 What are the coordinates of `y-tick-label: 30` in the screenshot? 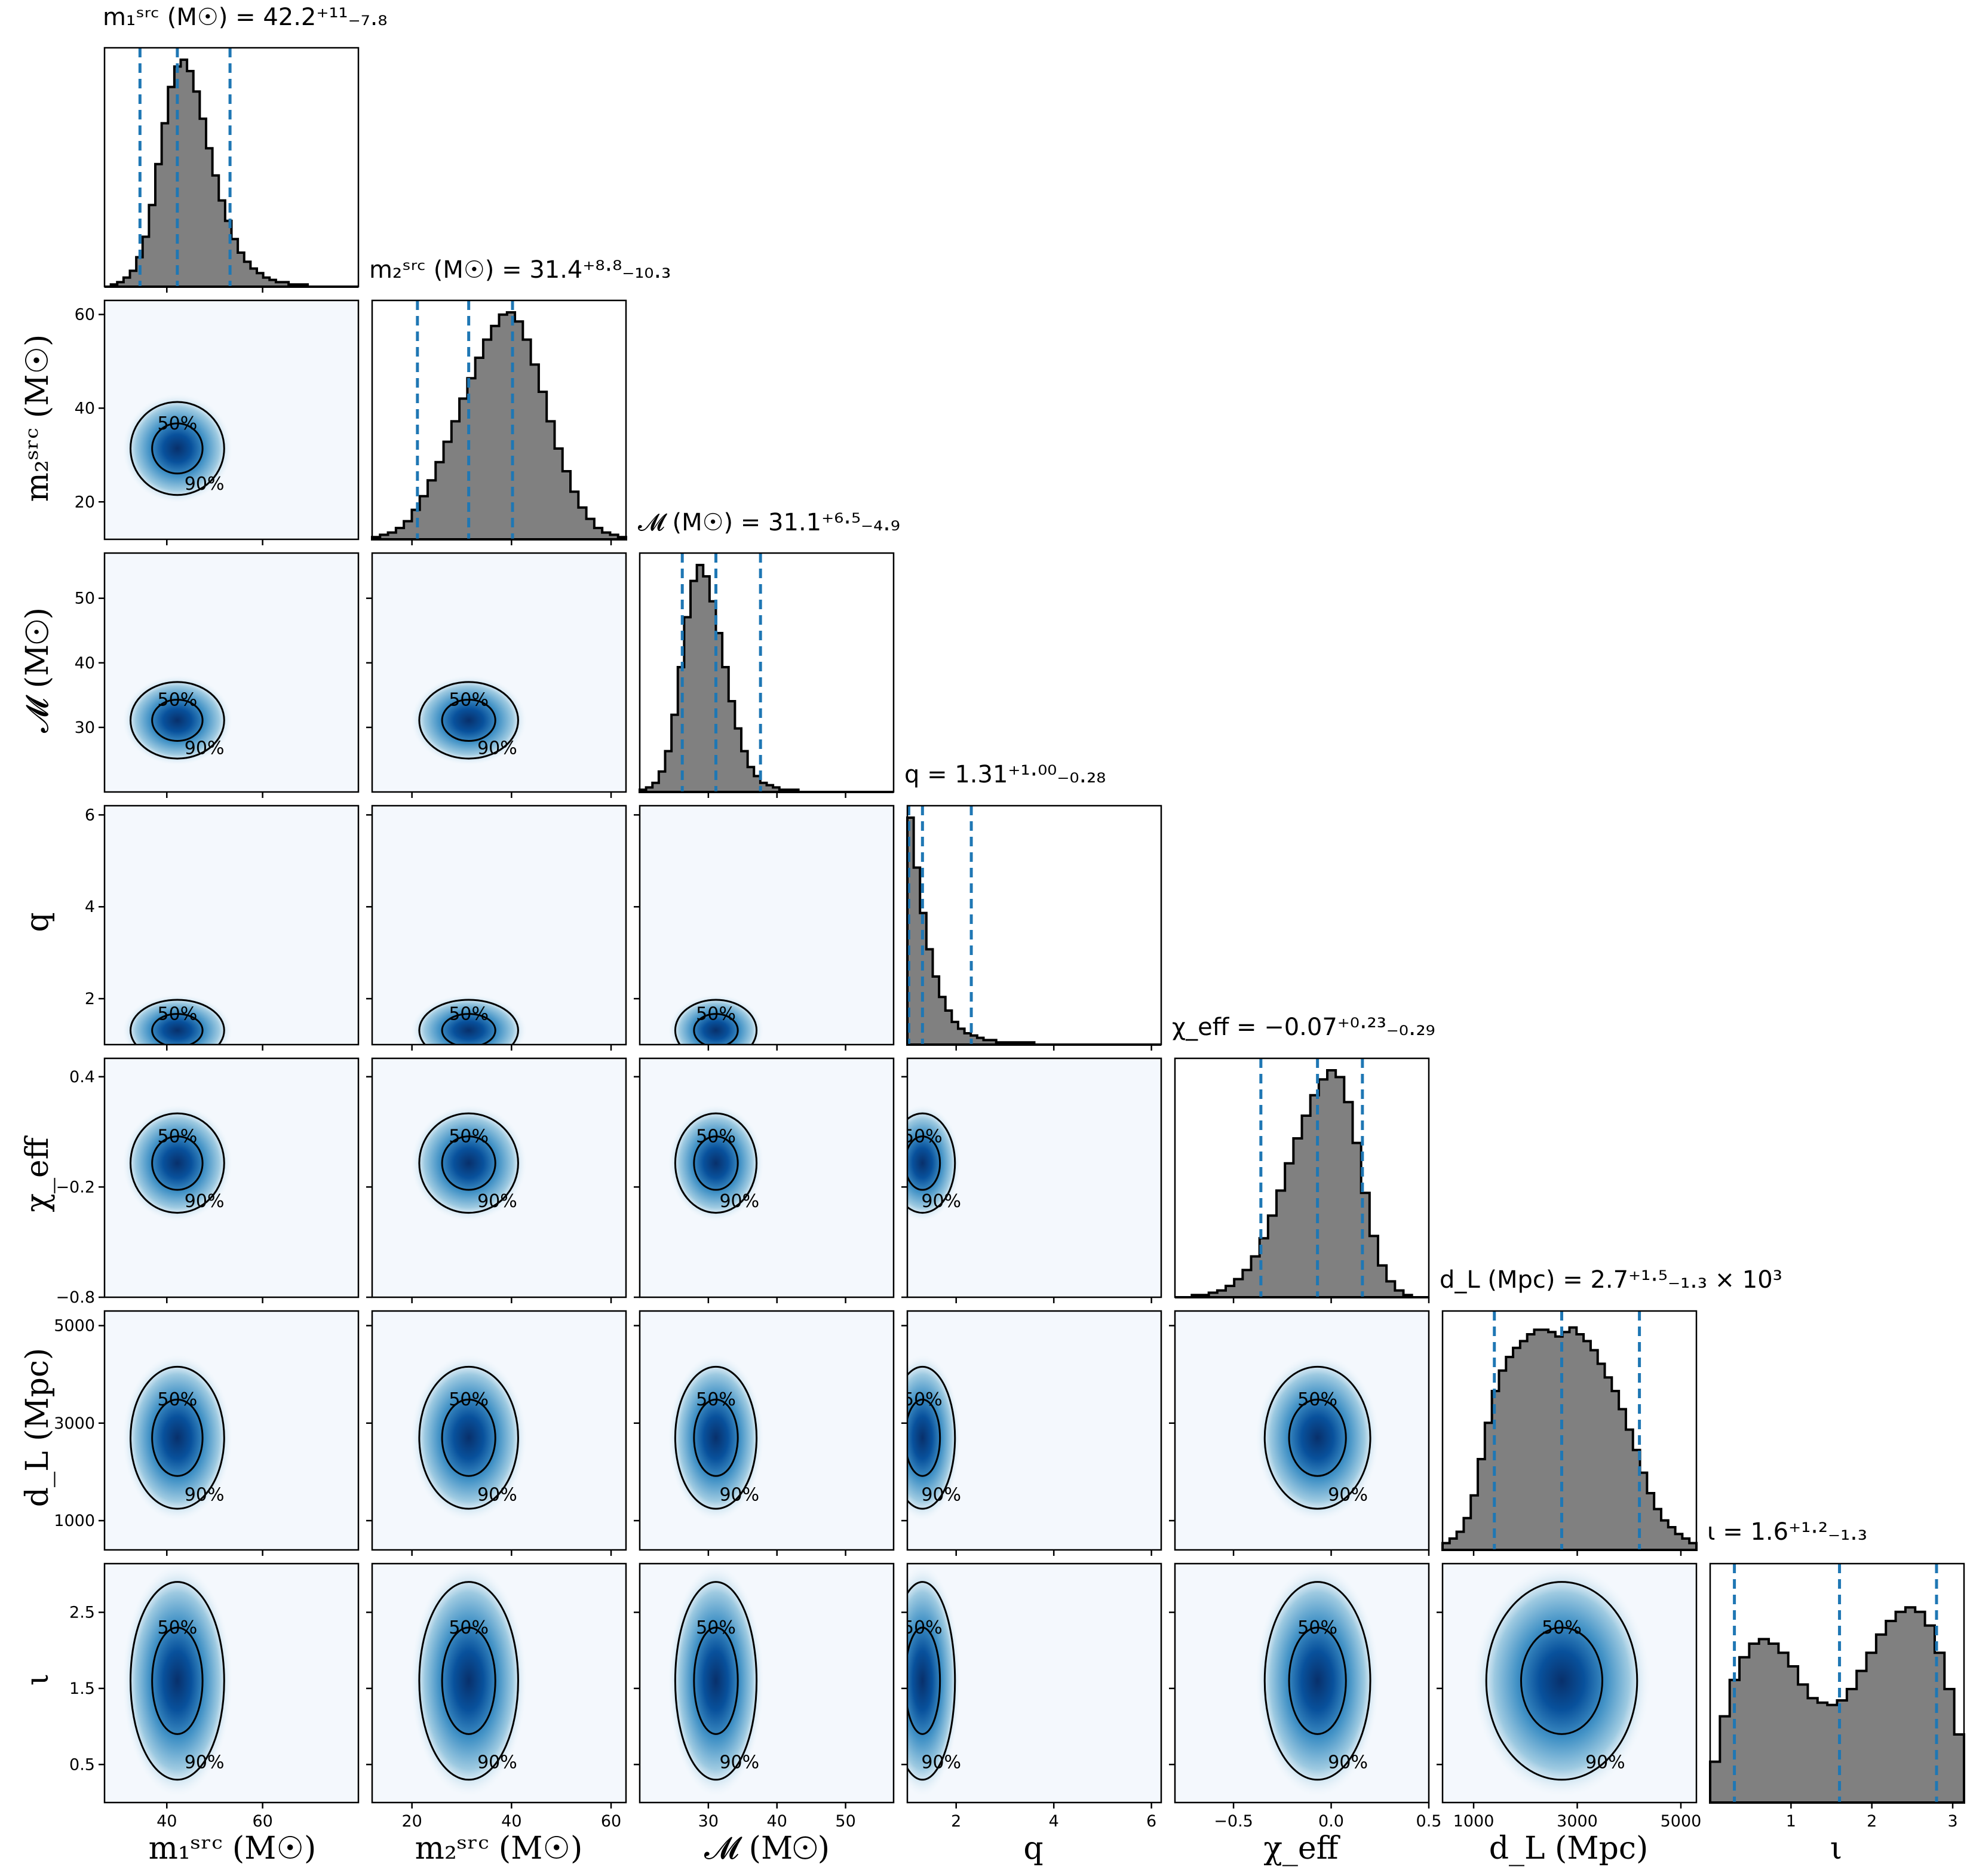 It's located at (85, 728).